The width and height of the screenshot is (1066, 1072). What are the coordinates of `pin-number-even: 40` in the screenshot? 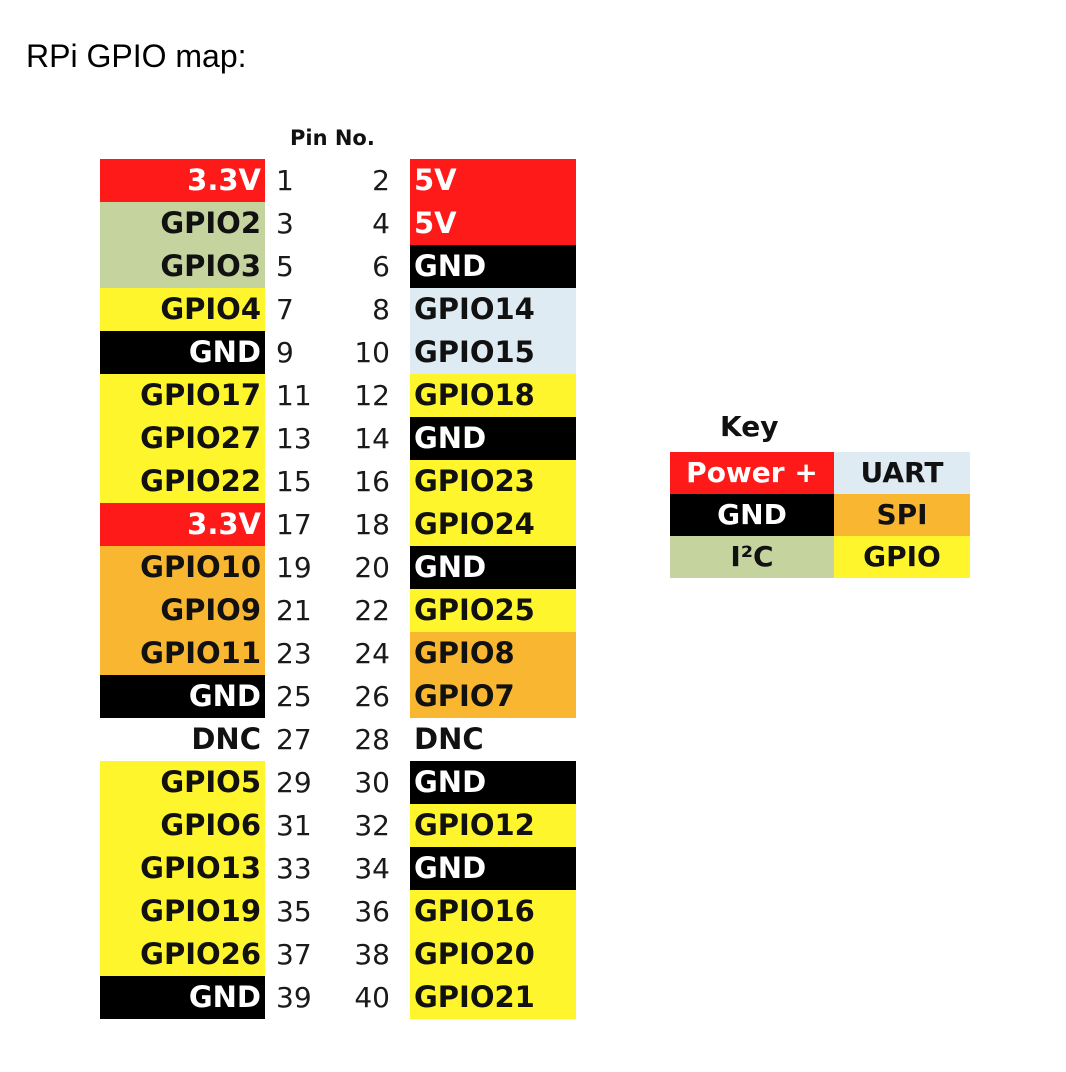 It's located at (372, 997).